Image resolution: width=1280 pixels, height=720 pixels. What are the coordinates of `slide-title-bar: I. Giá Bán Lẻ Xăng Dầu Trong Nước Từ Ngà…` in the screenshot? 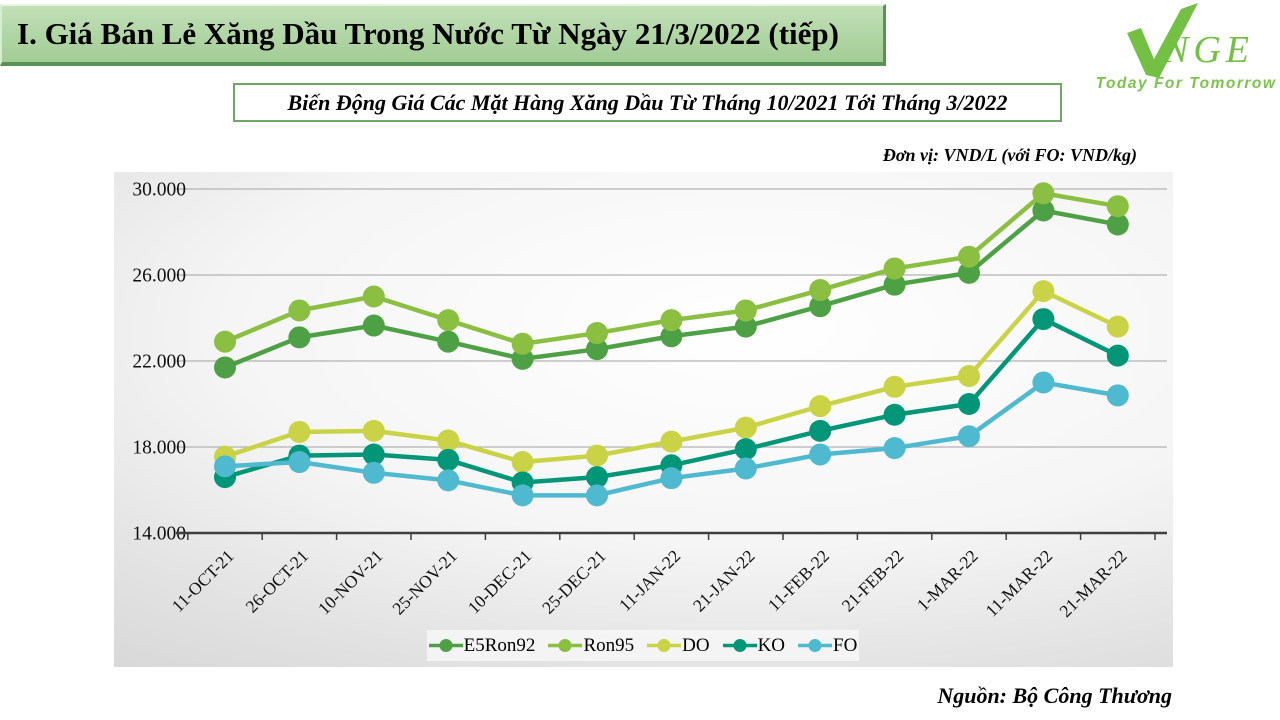 It's located at (443, 35).